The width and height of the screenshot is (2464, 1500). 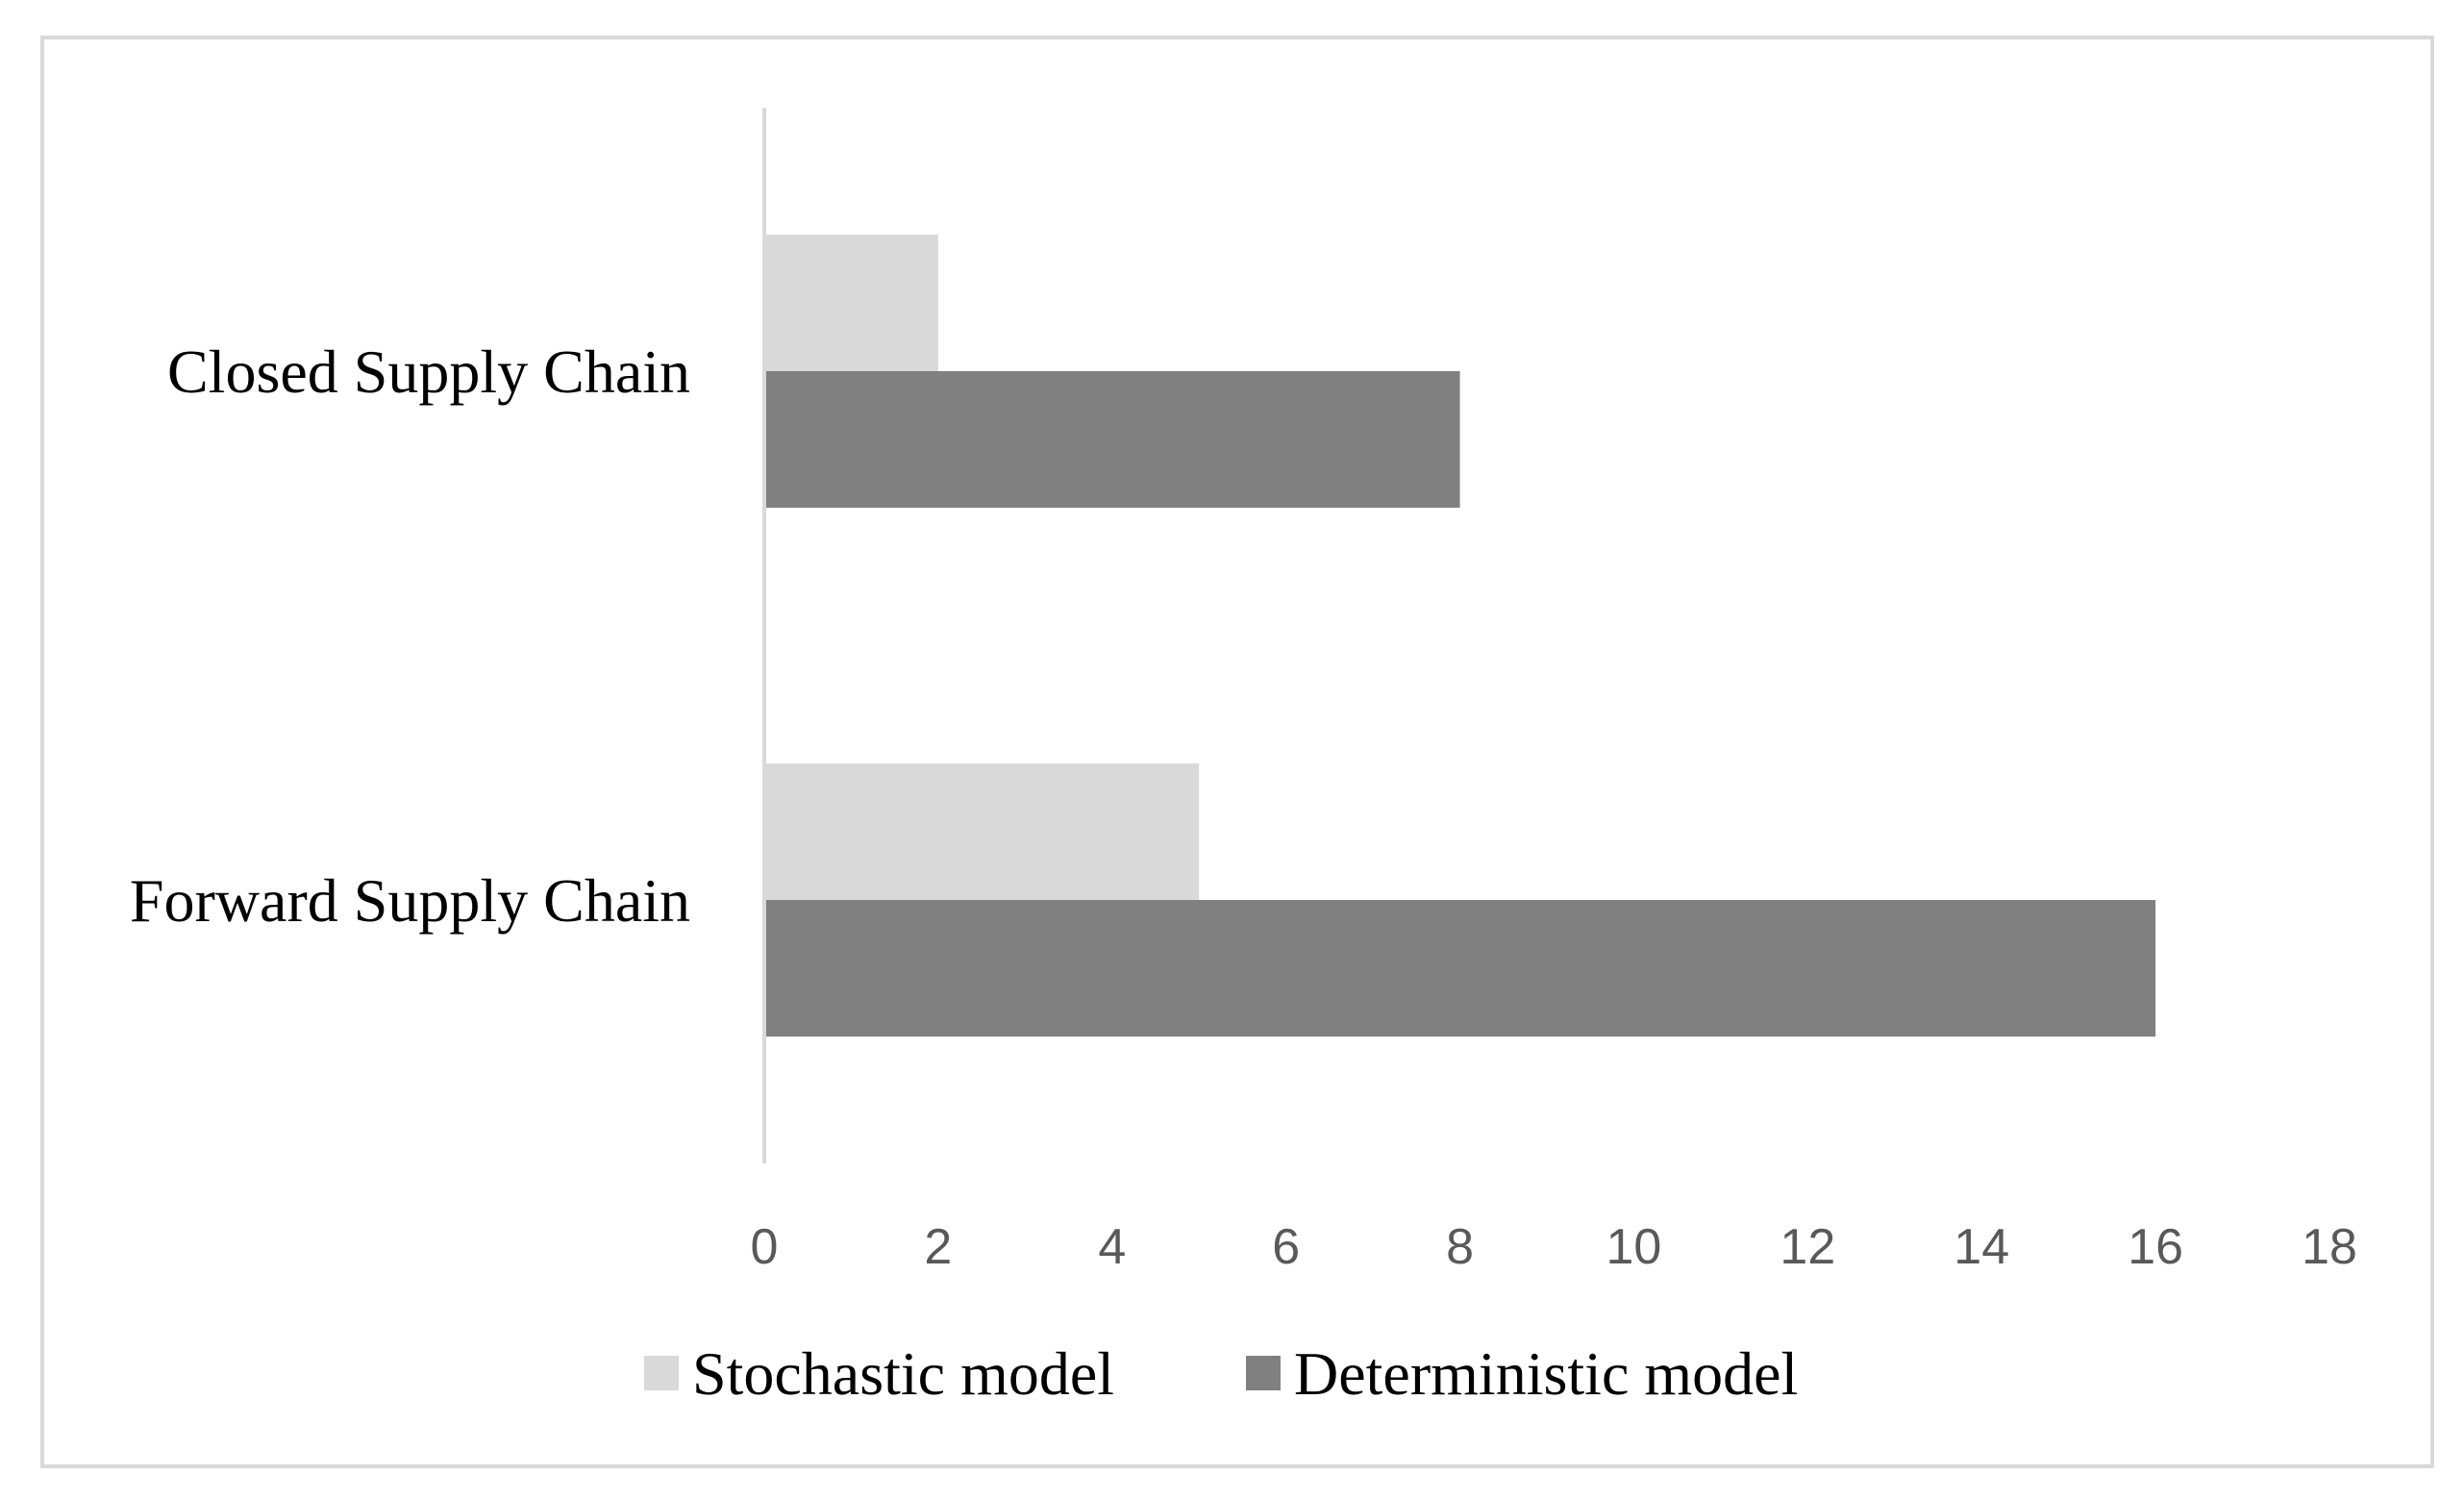 What do you see at coordinates (1634, 1247) in the screenshot?
I see `x-tick-label: 10` at bounding box center [1634, 1247].